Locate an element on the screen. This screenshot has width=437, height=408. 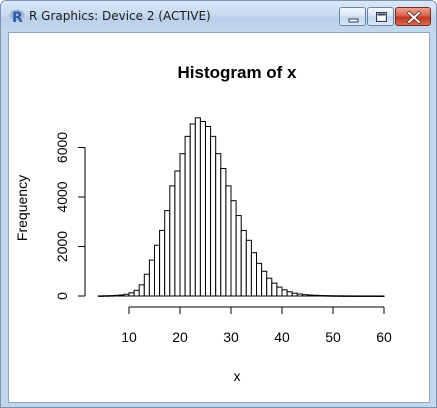
y-tick-label-3: 6000 is located at coordinates (62, 147).